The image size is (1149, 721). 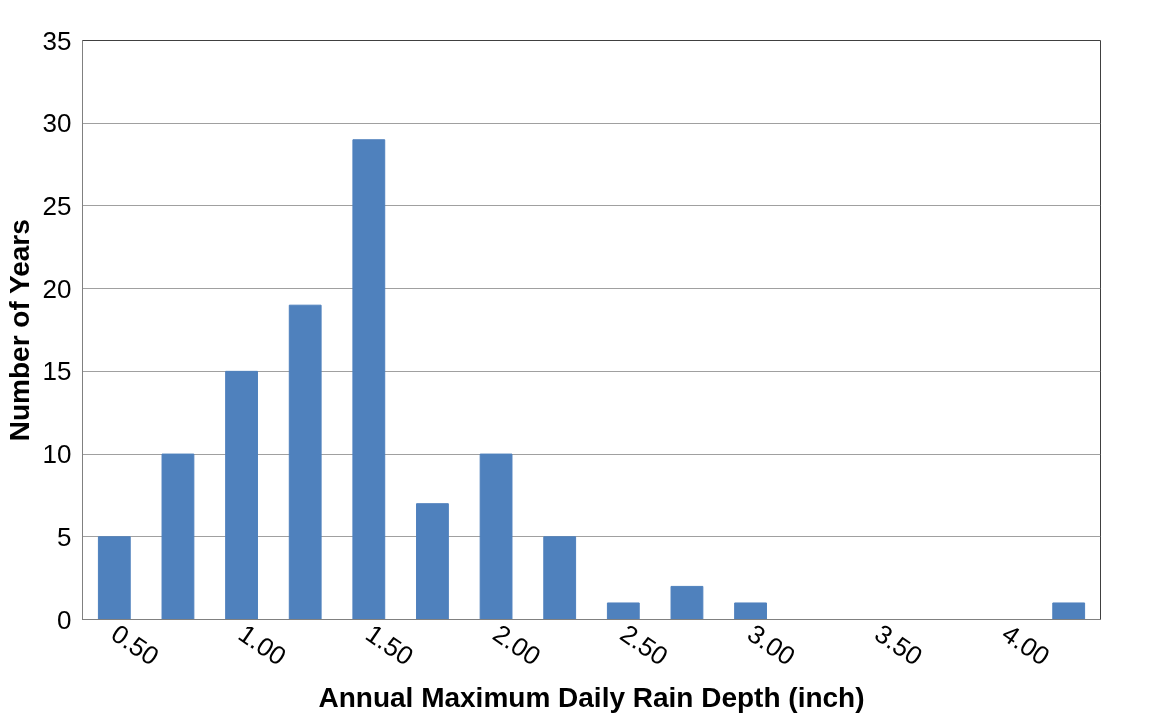 I want to click on y-axis-title: Number of Years, so click(x=19, y=330).